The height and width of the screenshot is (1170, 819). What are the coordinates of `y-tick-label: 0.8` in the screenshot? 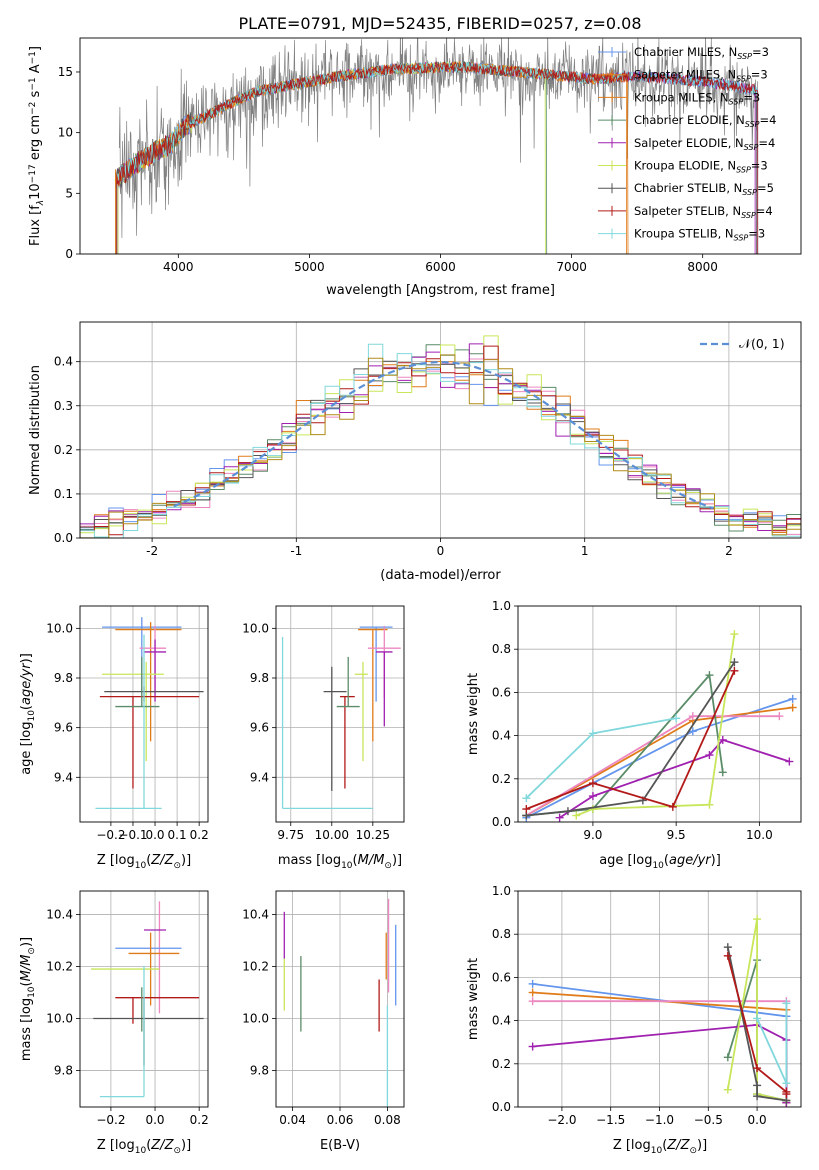 It's located at (501, 934).